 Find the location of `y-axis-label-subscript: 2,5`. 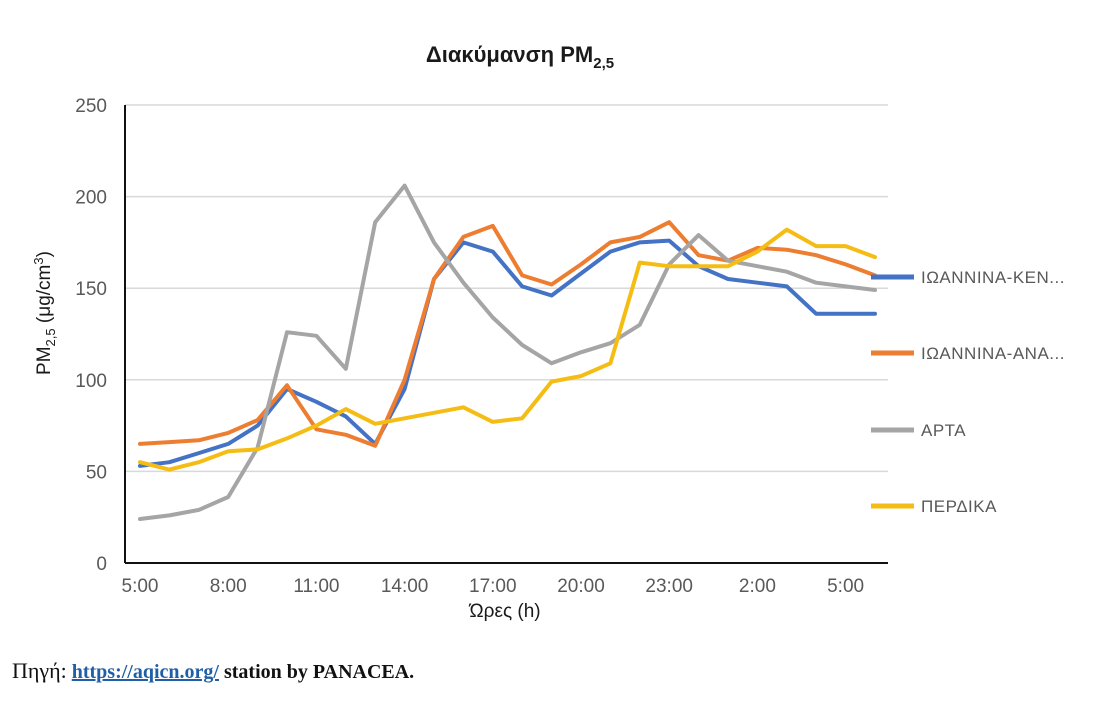

y-axis-label-subscript: 2,5 is located at coordinates (50, 337).